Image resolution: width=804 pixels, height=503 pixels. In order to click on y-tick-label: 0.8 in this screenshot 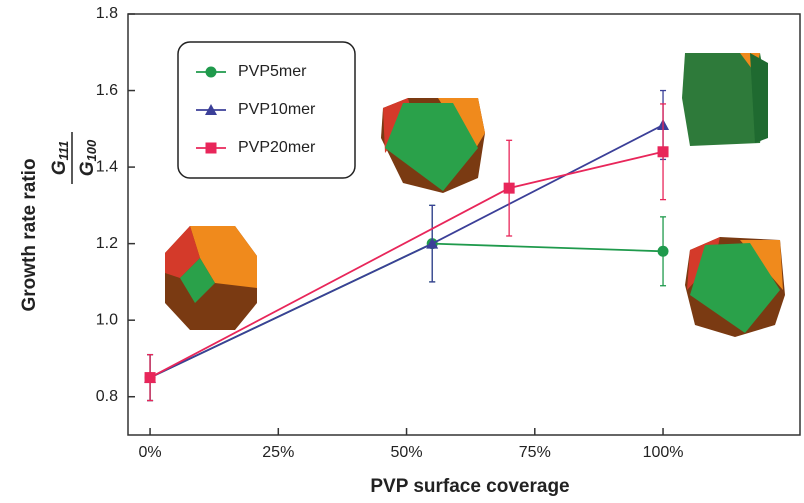, I will do `click(107, 396)`.